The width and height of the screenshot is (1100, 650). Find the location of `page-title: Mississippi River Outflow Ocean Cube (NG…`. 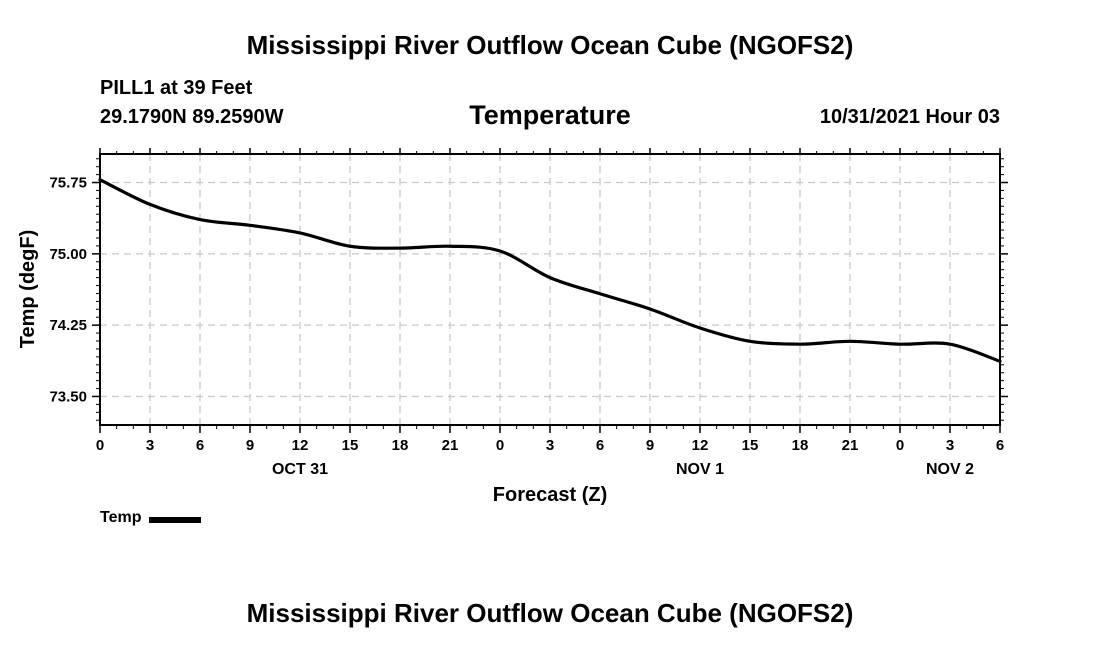

page-title: Mississippi River Outflow Ocean Cube (NG… is located at coordinates (550, 45).